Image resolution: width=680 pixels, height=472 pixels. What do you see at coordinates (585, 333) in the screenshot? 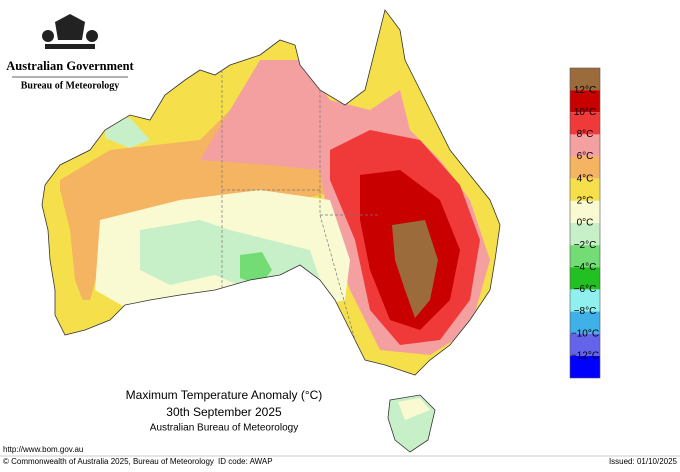
I see `legend-label: −10°C` at bounding box center [585, 333].